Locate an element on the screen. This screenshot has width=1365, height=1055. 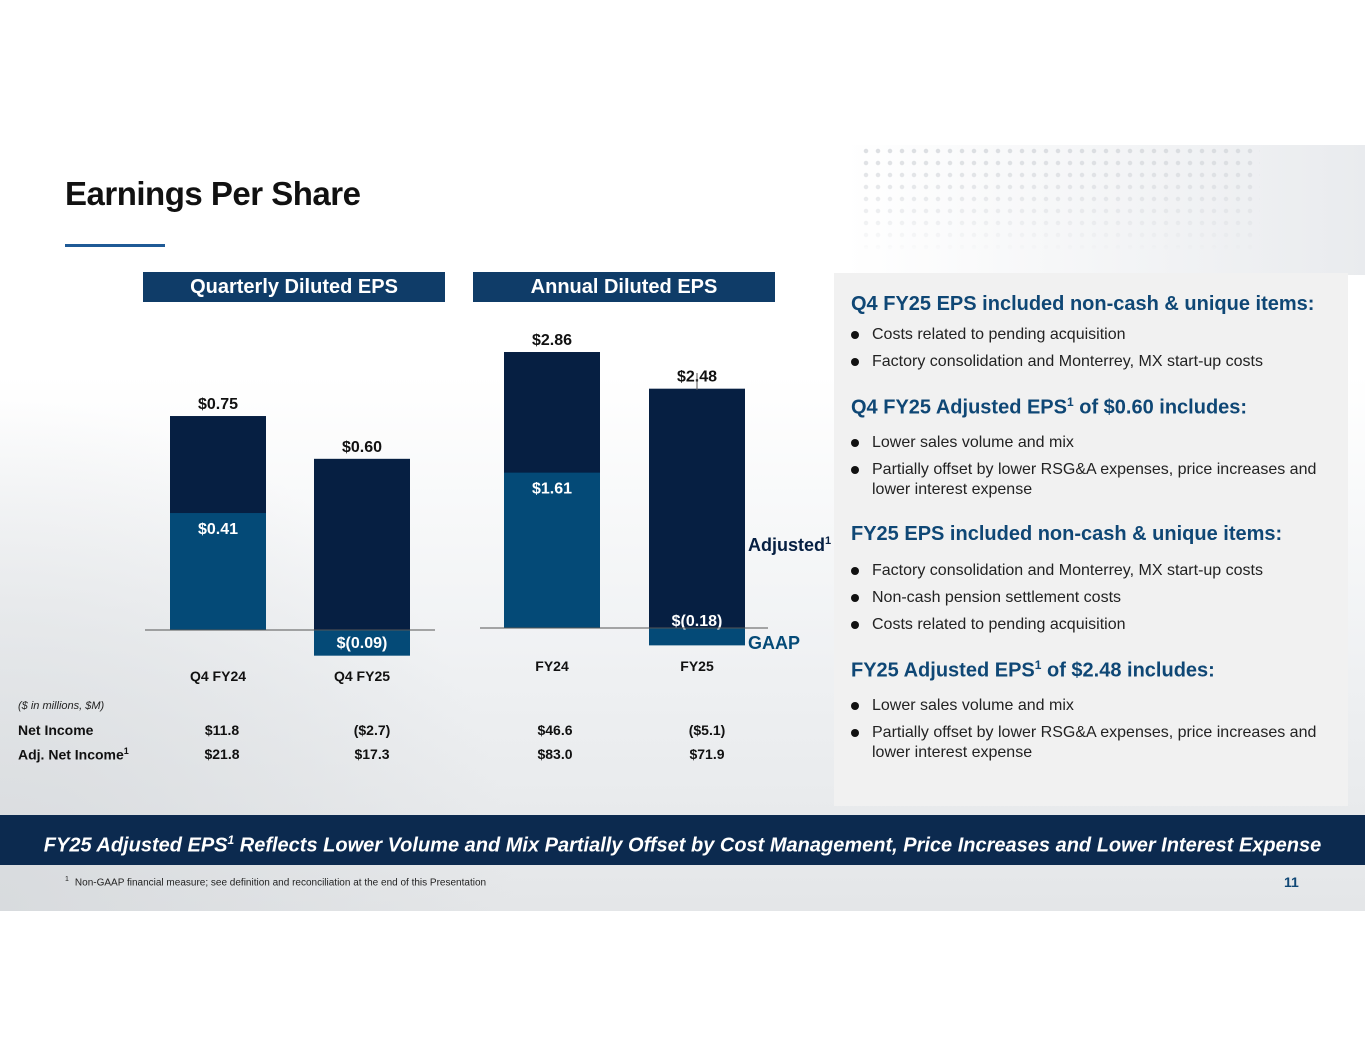
adjusted-eps-label: $0.75 is located at coordinates (218, 404).